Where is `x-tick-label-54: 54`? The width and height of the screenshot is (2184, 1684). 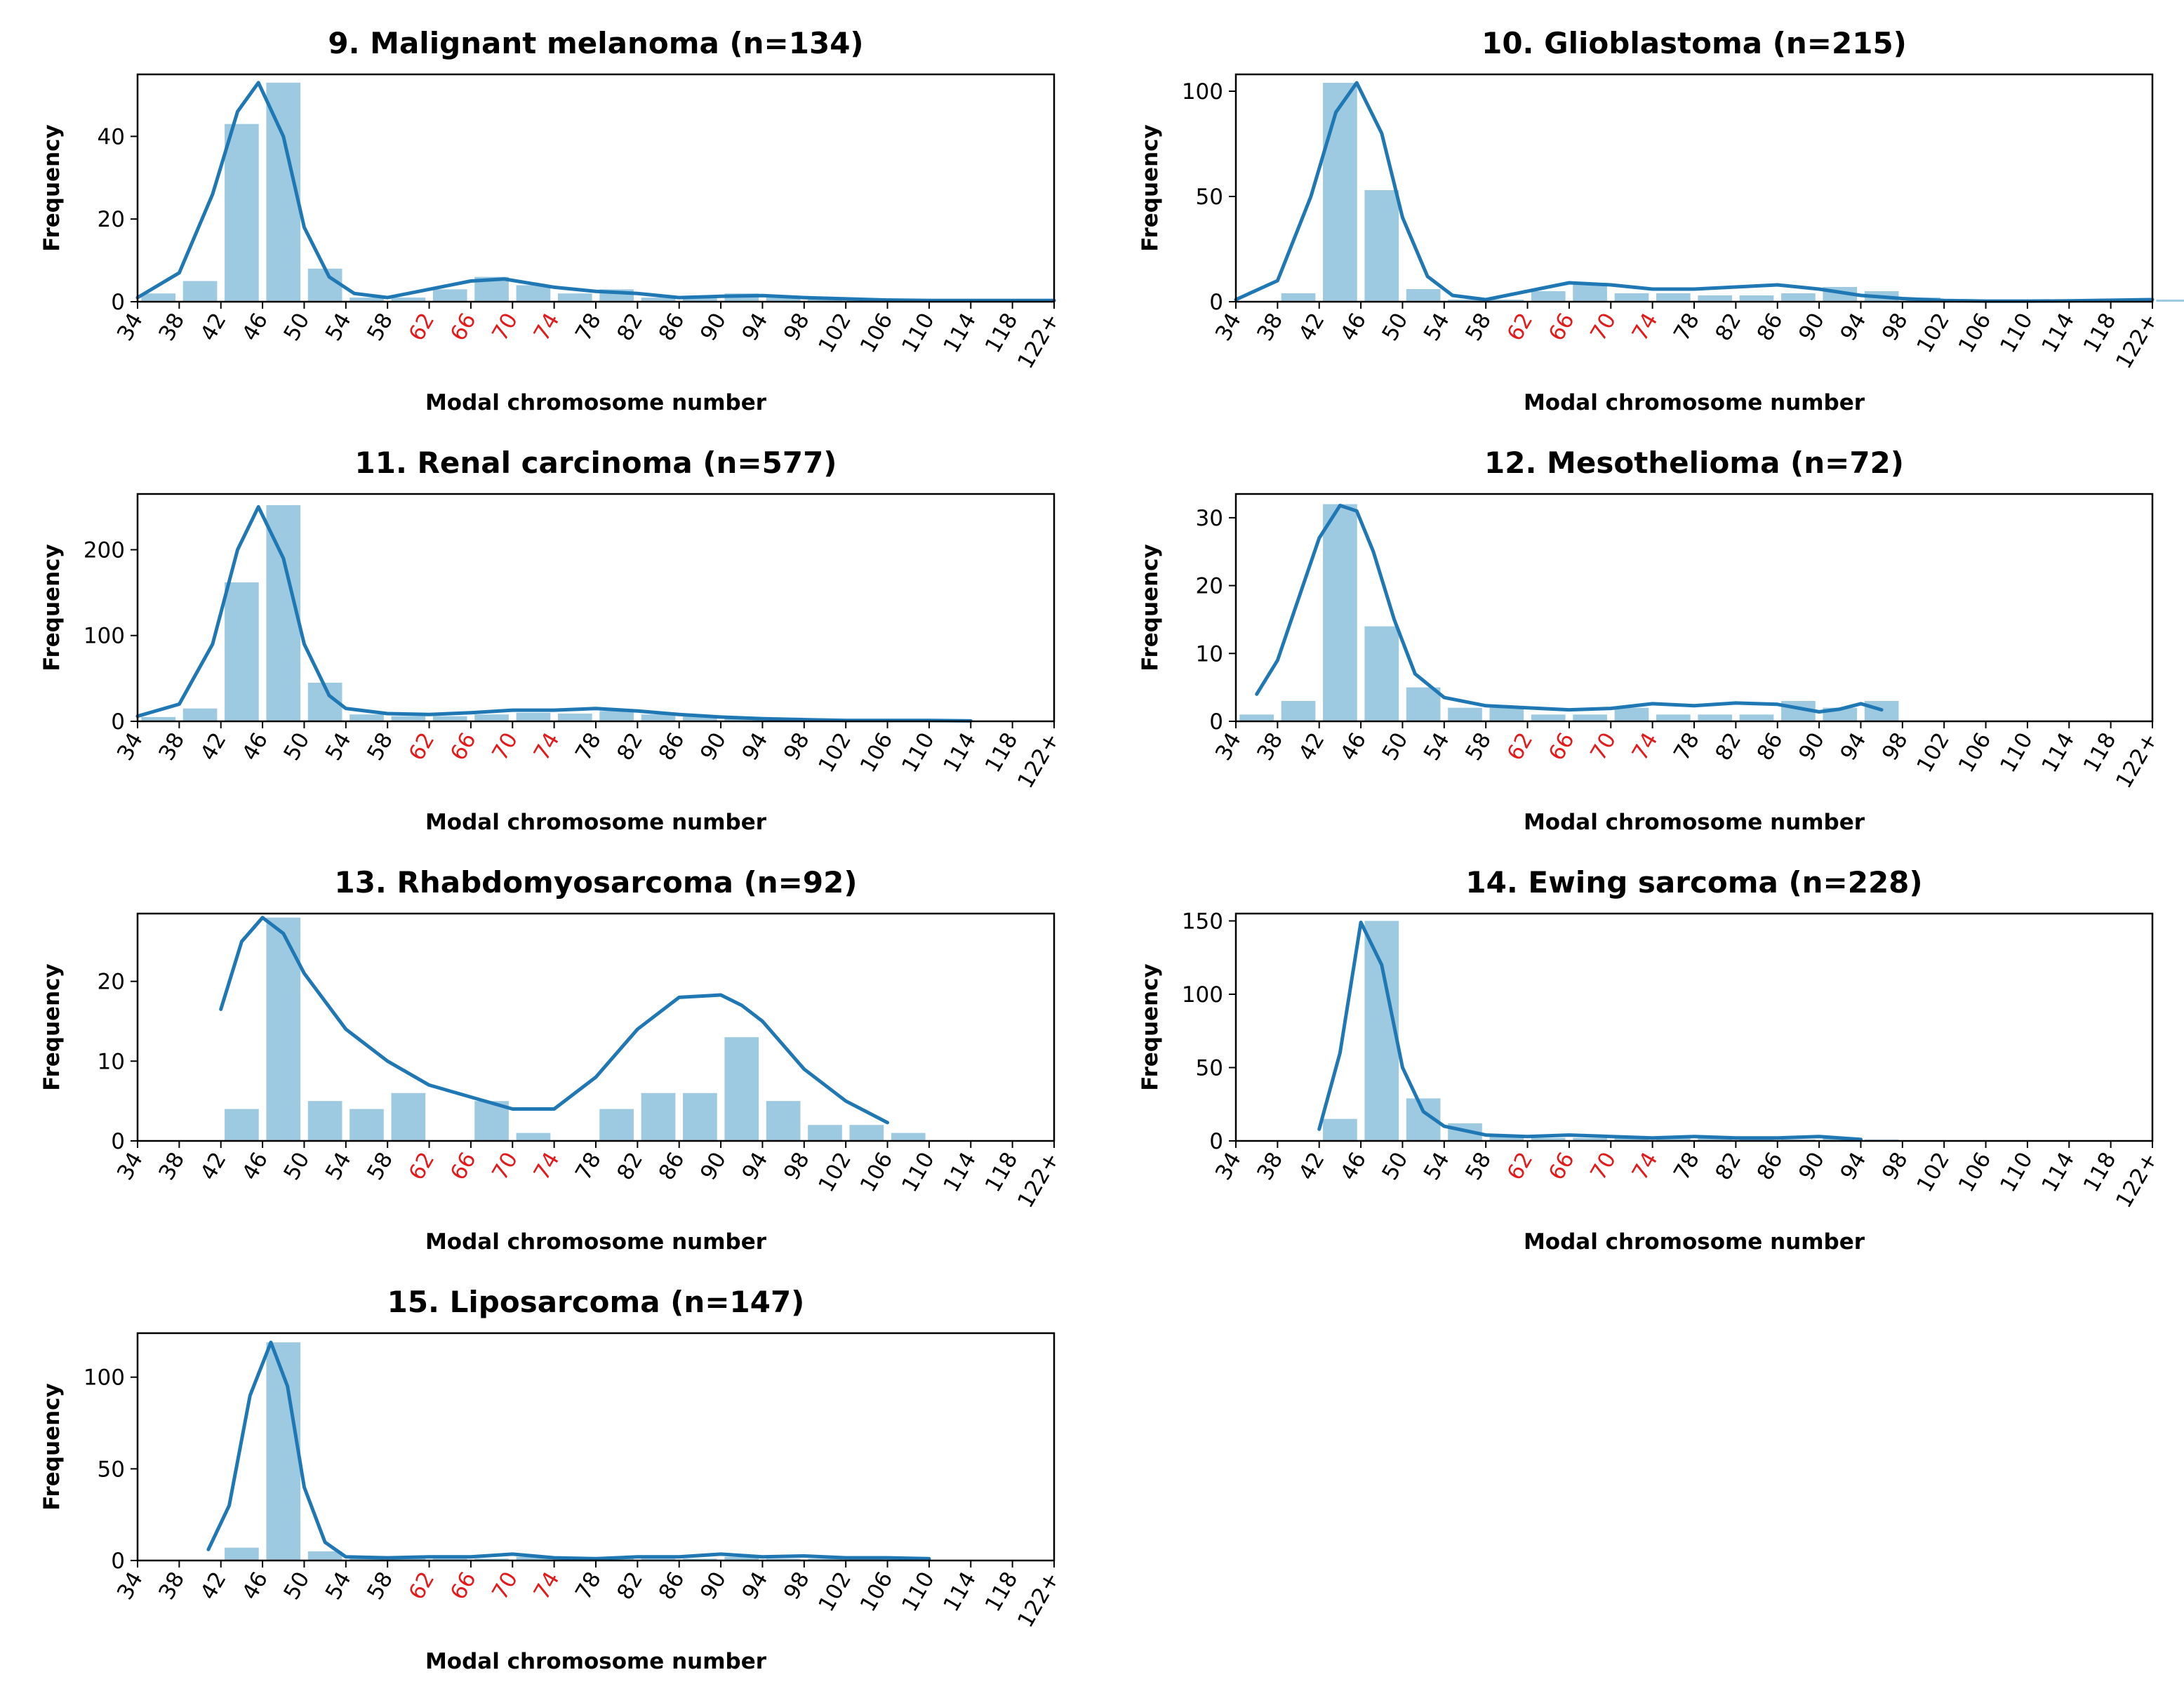
x-tick-label-54: 54 is located at coordinates (339, 1166).